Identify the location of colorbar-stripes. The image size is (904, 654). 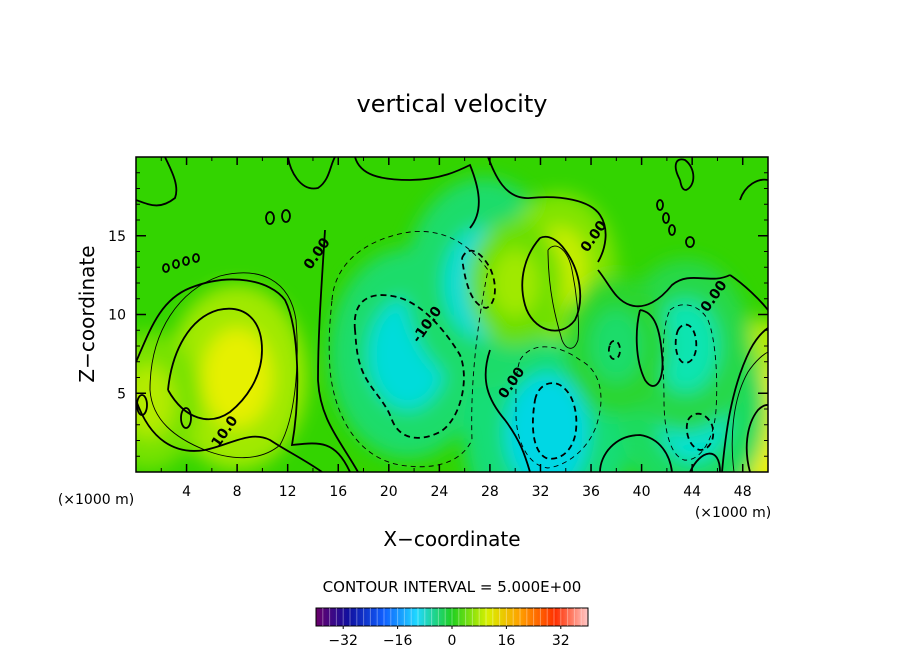
(452, 617).